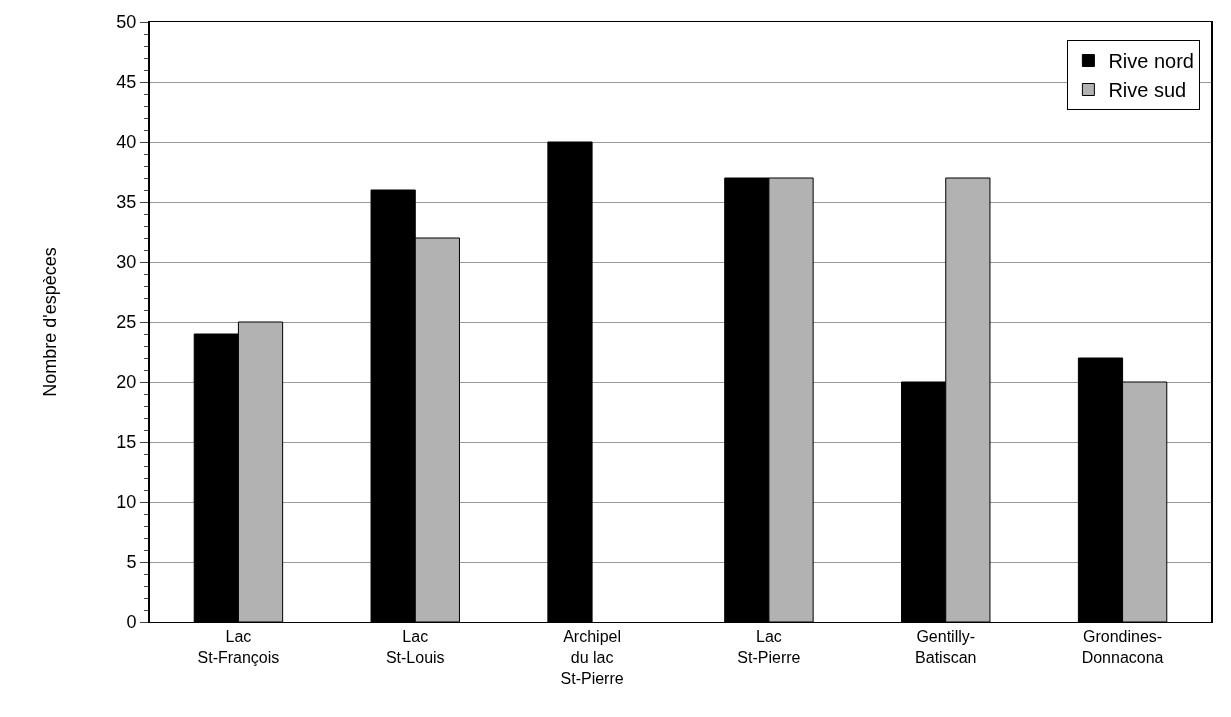 The width and height of the screenshot is (1231, 717). I want to click on y-tick-label: 35, so click(126, 202).